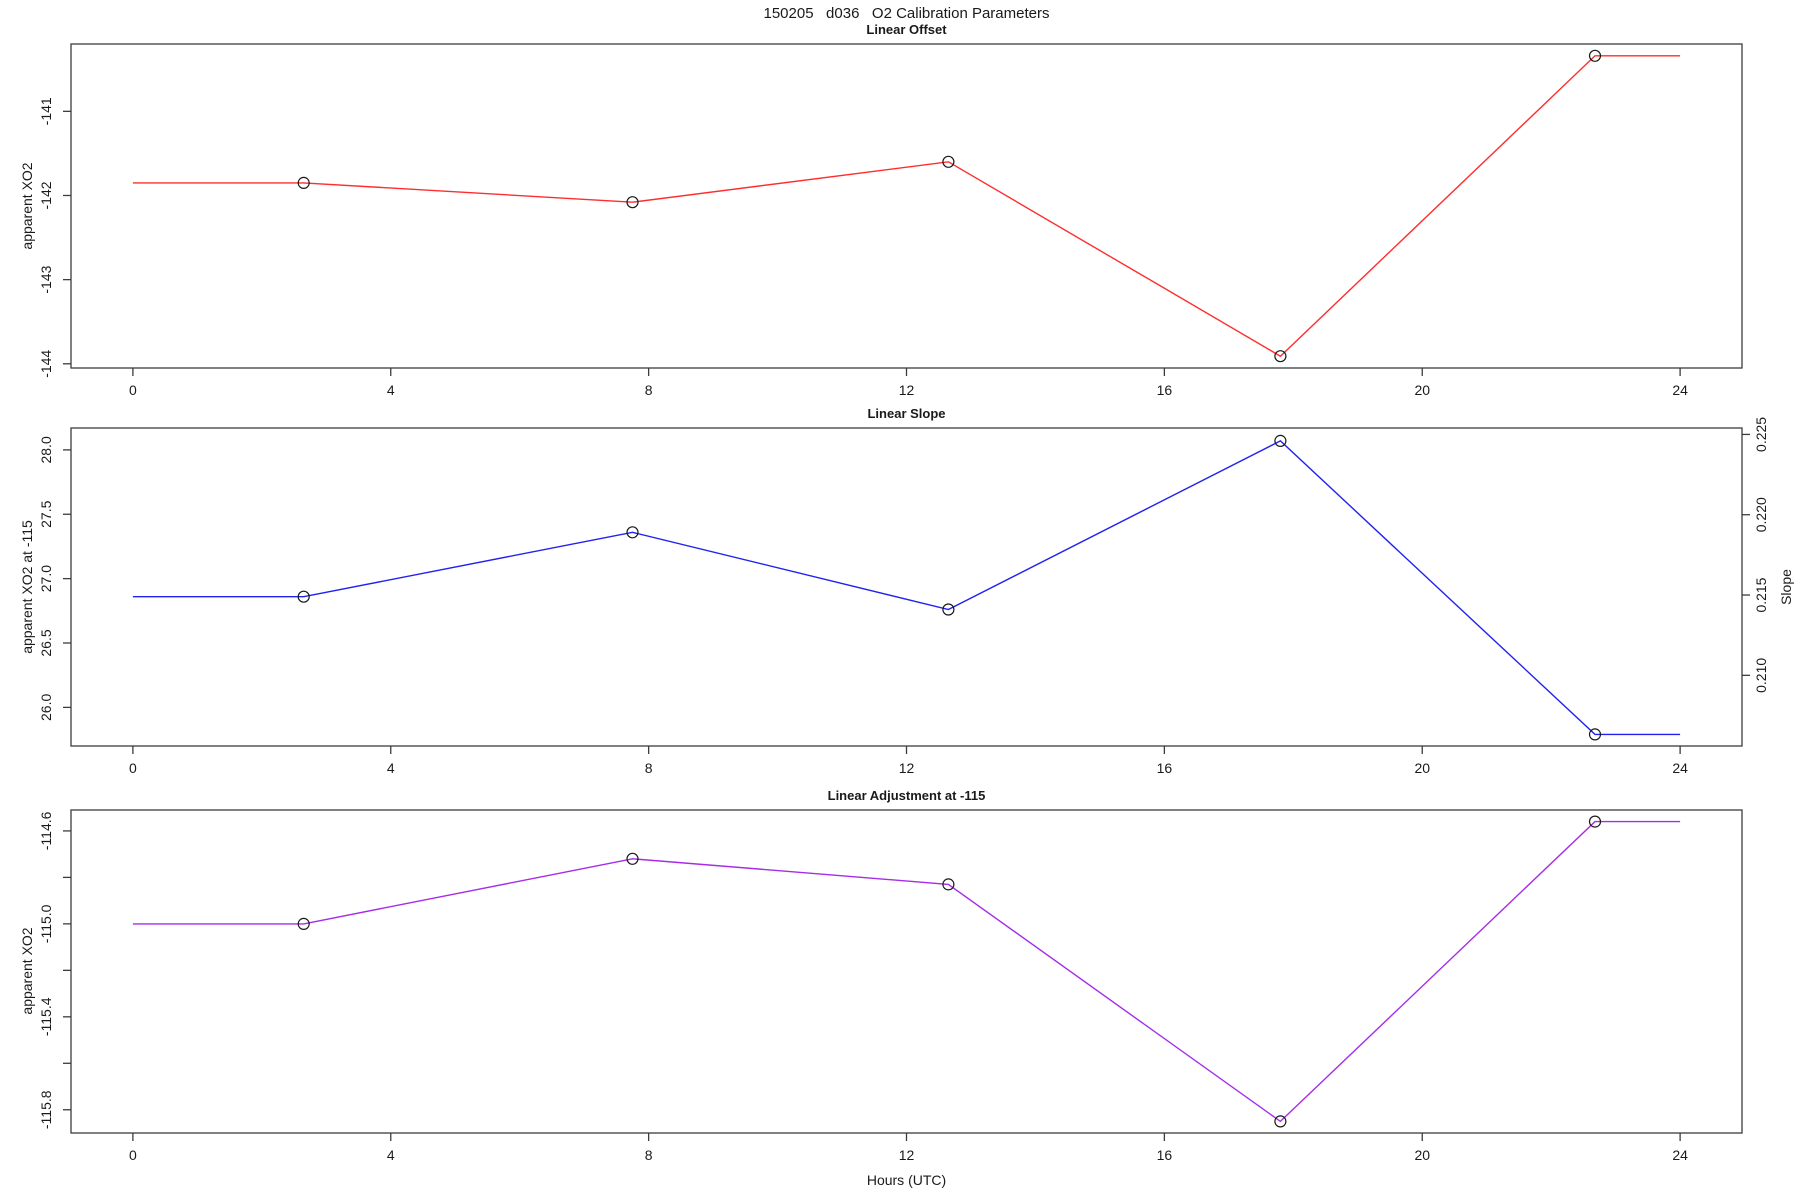  What do you see at coordinates (46, 578) in the screenshot?
I see `y-tick-label: 27.0` at bounding box center [46, 578].